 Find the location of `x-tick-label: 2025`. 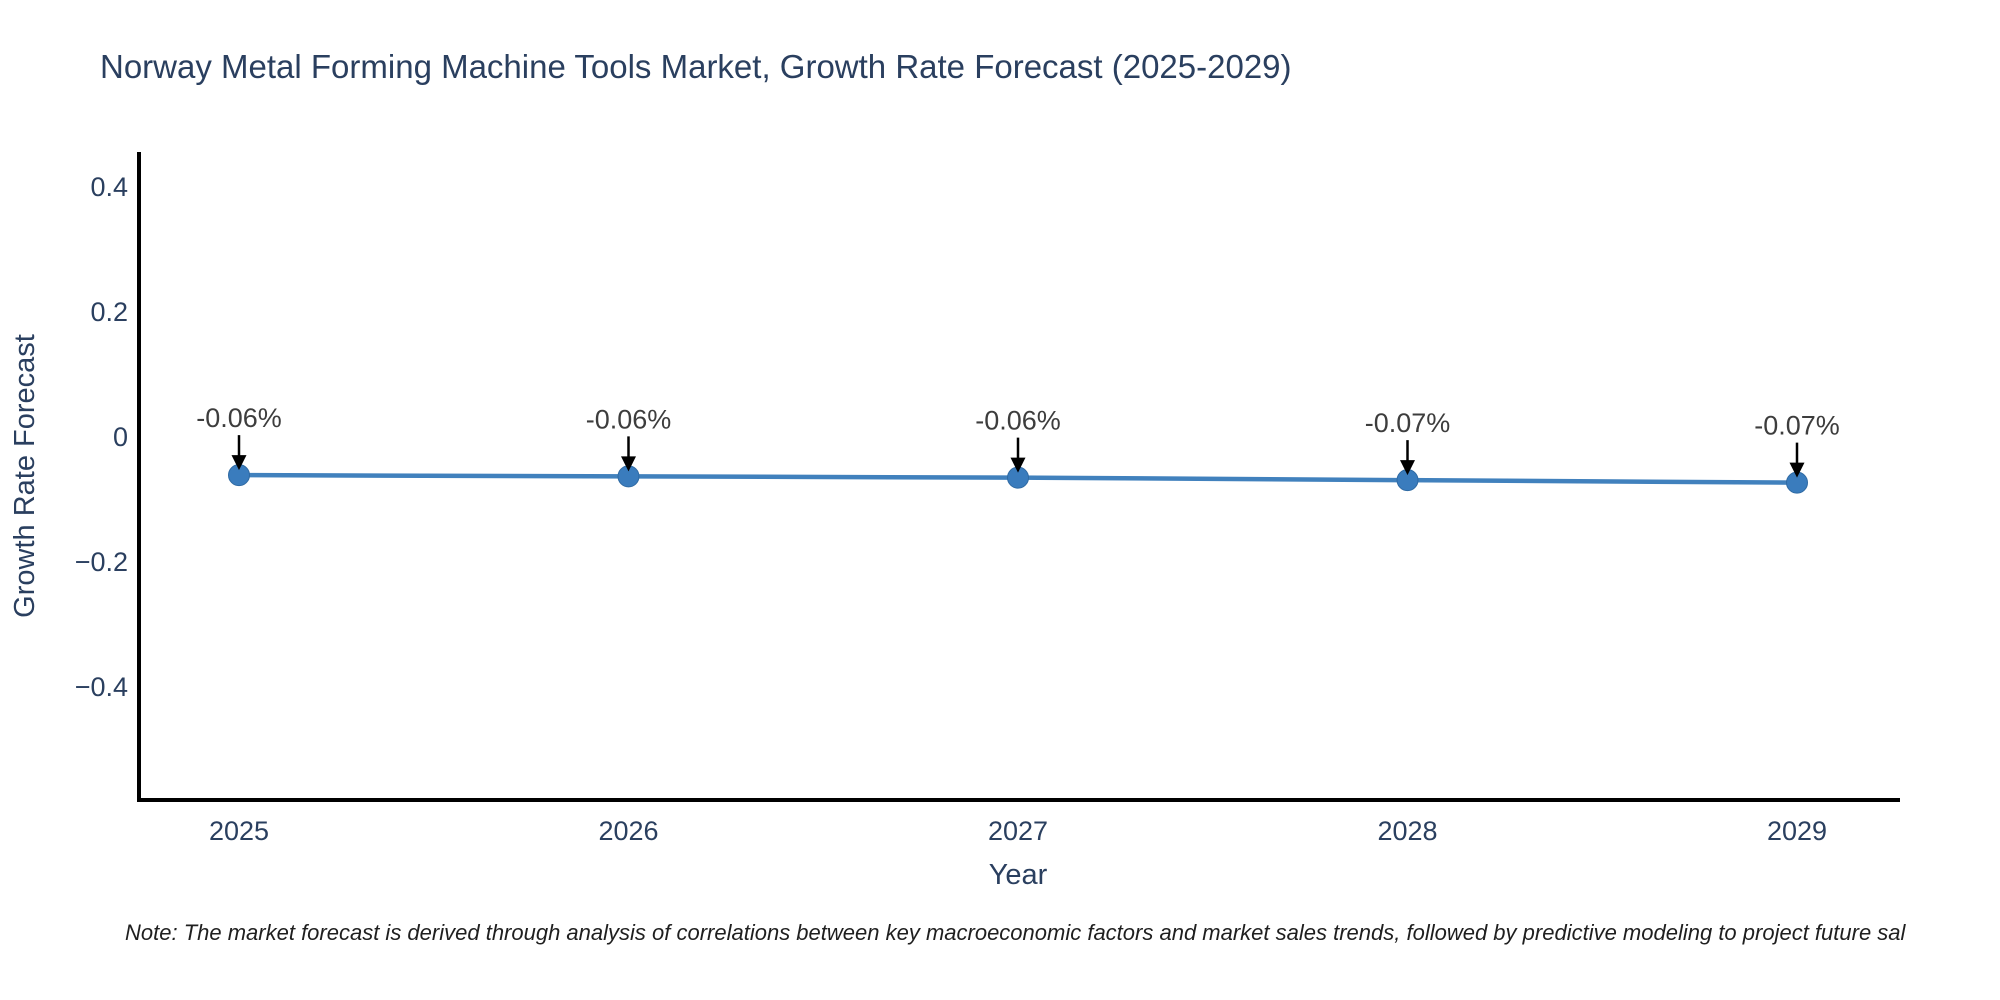

x-tick-label: 2025 is located at coordinates (239, 831).